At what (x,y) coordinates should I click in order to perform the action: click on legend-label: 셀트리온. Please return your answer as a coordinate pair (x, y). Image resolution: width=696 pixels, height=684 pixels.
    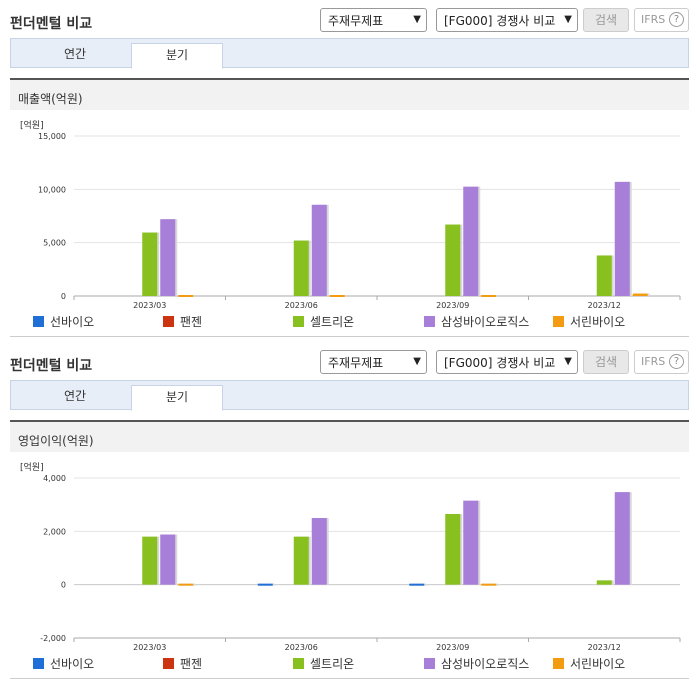
    Looking at the image, I should click on (332, 322).